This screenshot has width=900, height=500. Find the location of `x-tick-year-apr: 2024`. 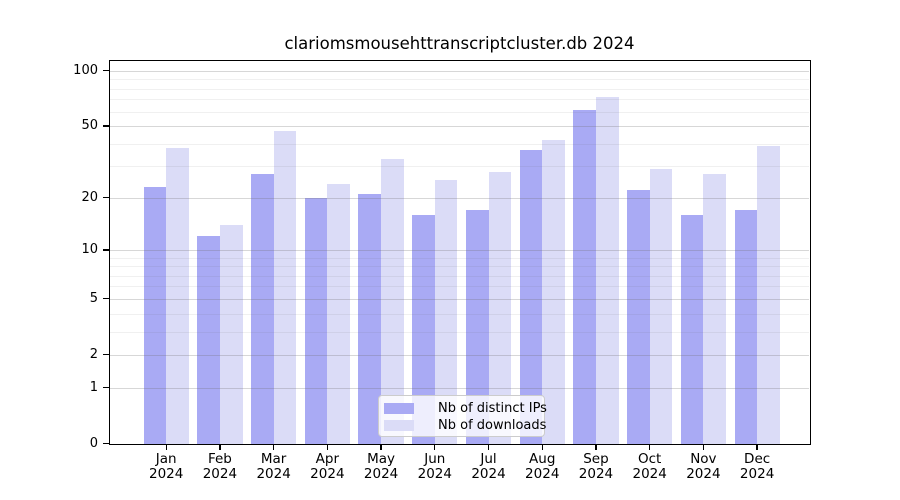

x-tick-year-apr: 2024 is located at coordinates (327, 473).